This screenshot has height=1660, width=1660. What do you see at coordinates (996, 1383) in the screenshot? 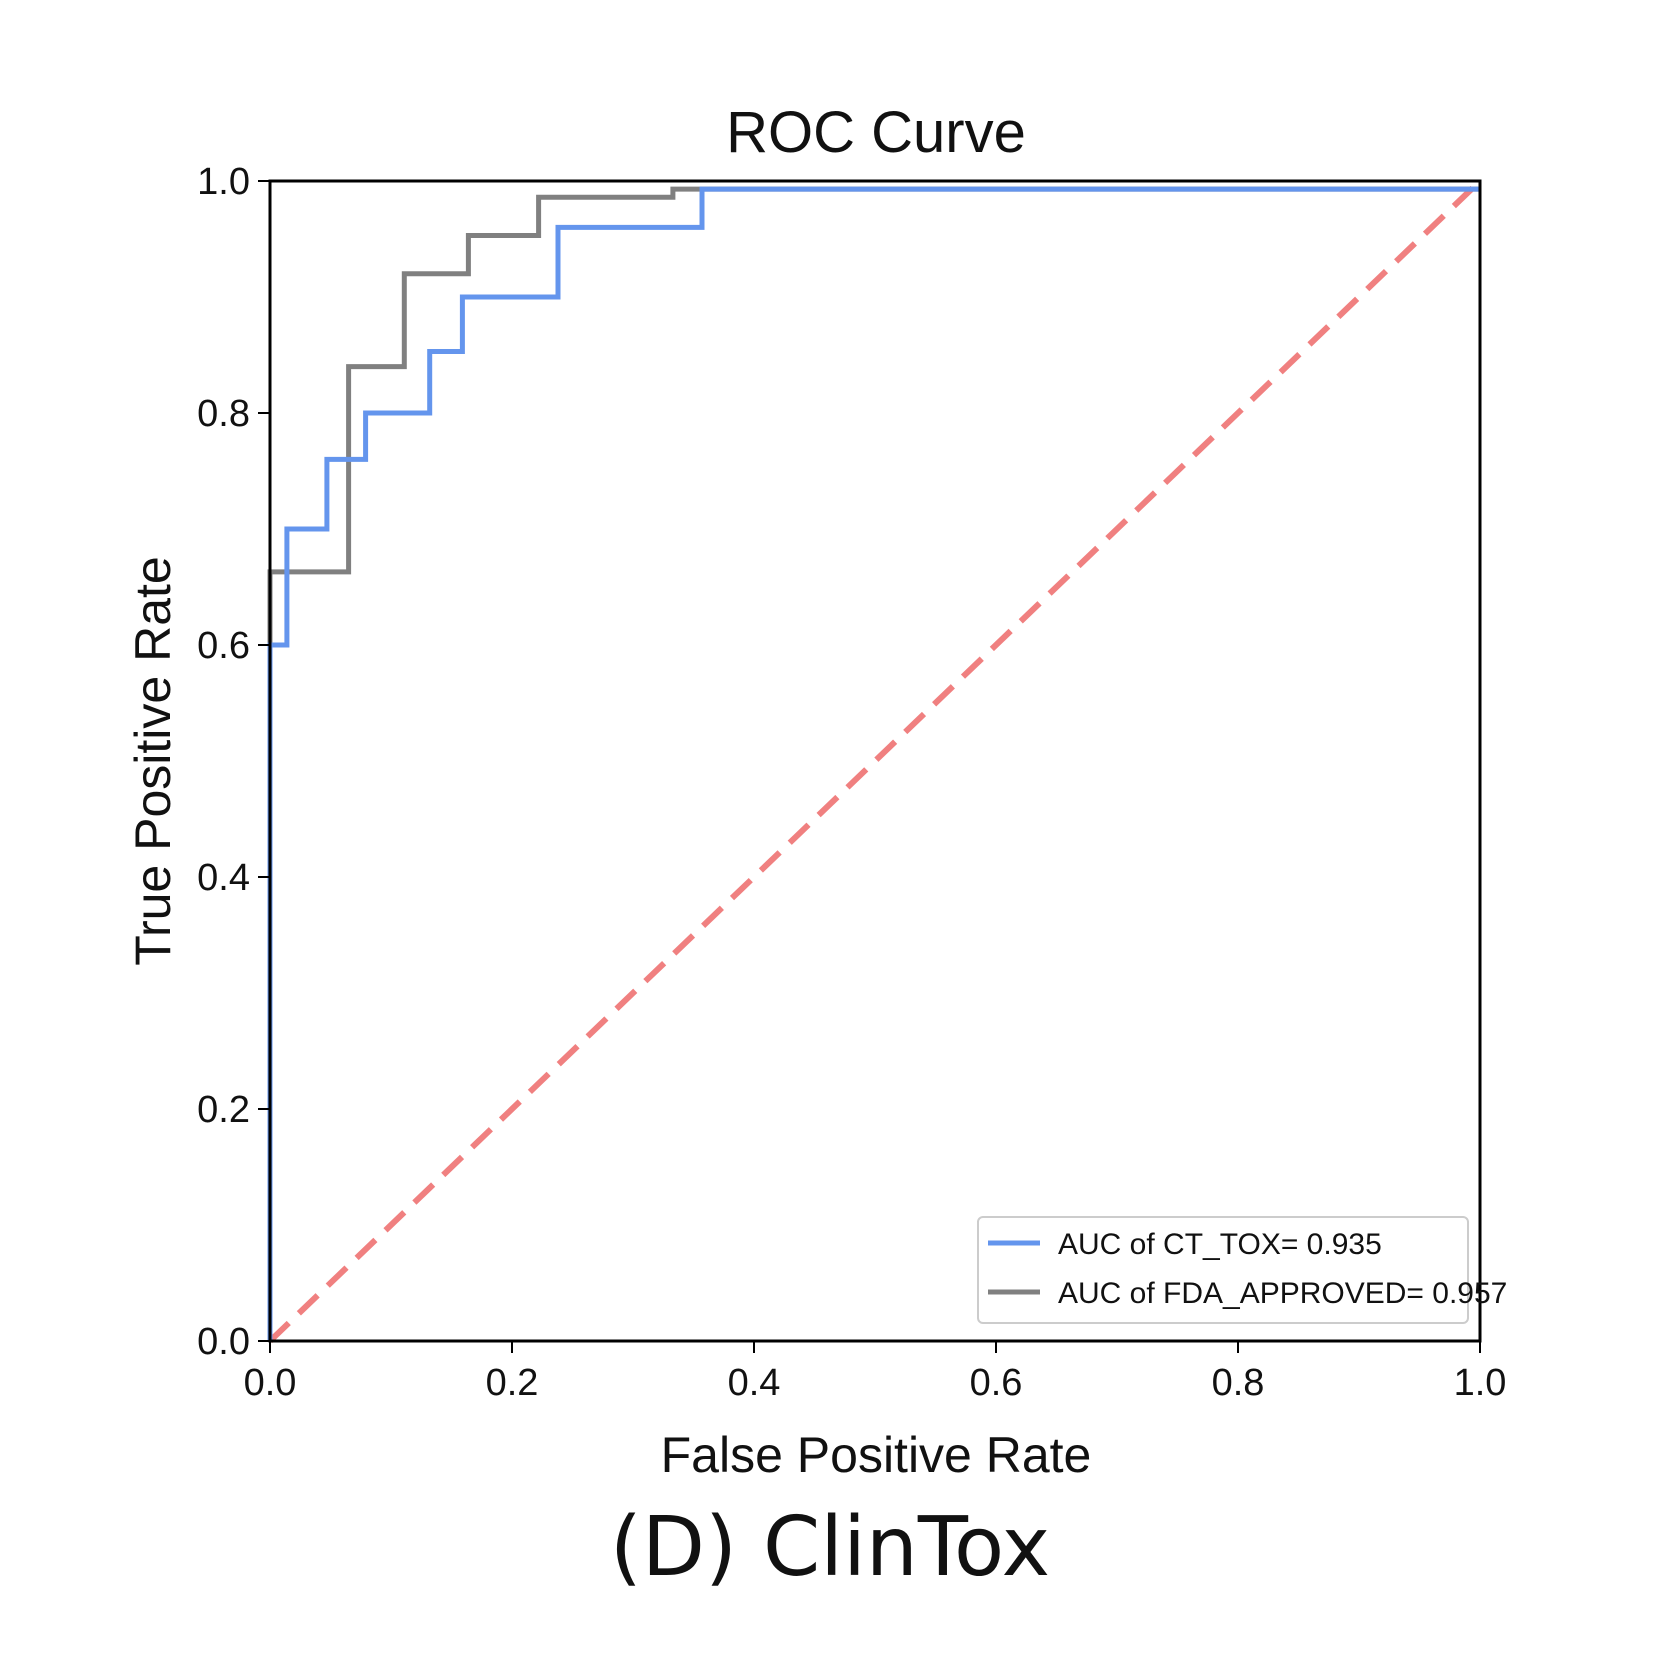
I see `x-tick-label: 0.6` at bounding box center [996, 1383].